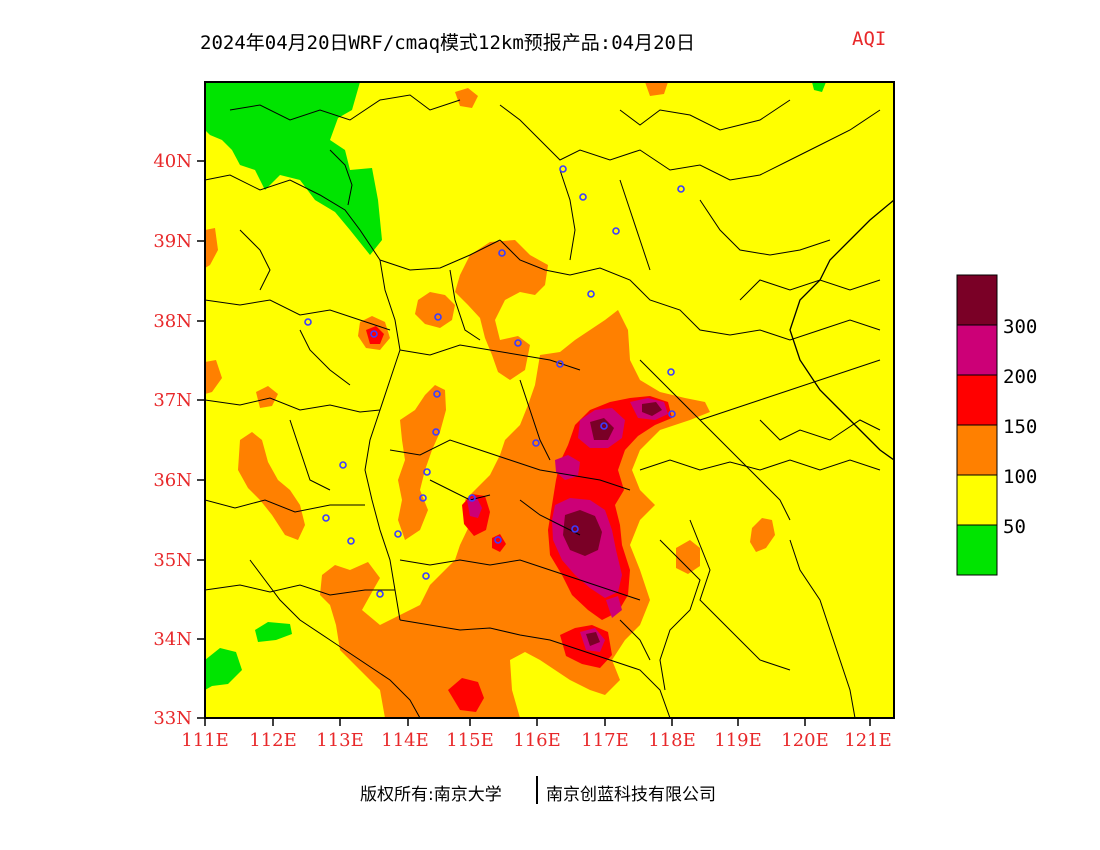  I want to click on legend-label: 150, so click(1020, 427).